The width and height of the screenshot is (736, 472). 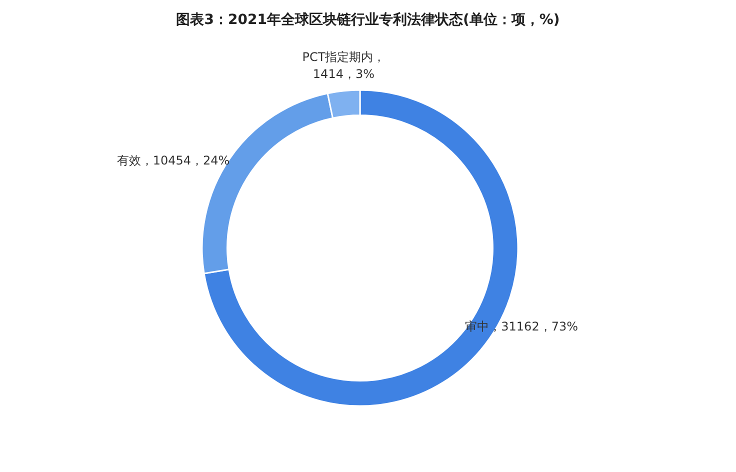 What do you see at coordinates (173, 161) in the screenshot?
I see `slice-label: 有效，10454，24%` at bounding box center [173, 161].